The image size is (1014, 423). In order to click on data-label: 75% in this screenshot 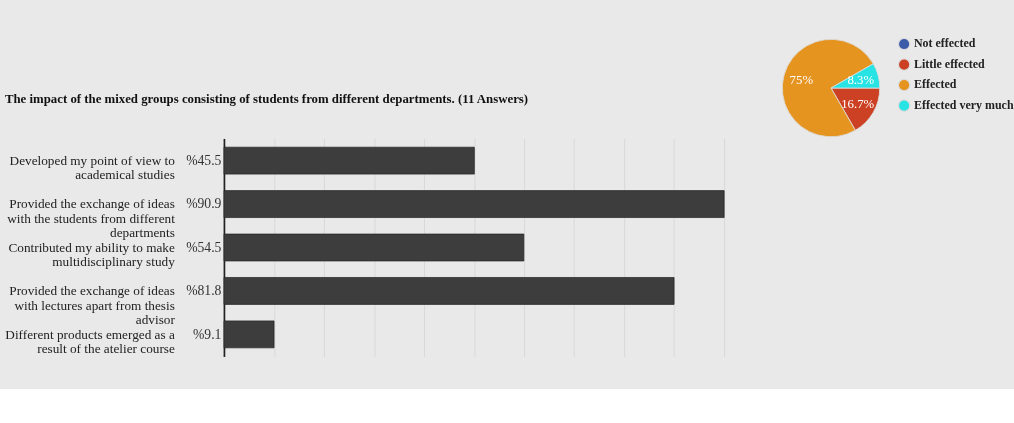, I will do `click(801, 80)`.